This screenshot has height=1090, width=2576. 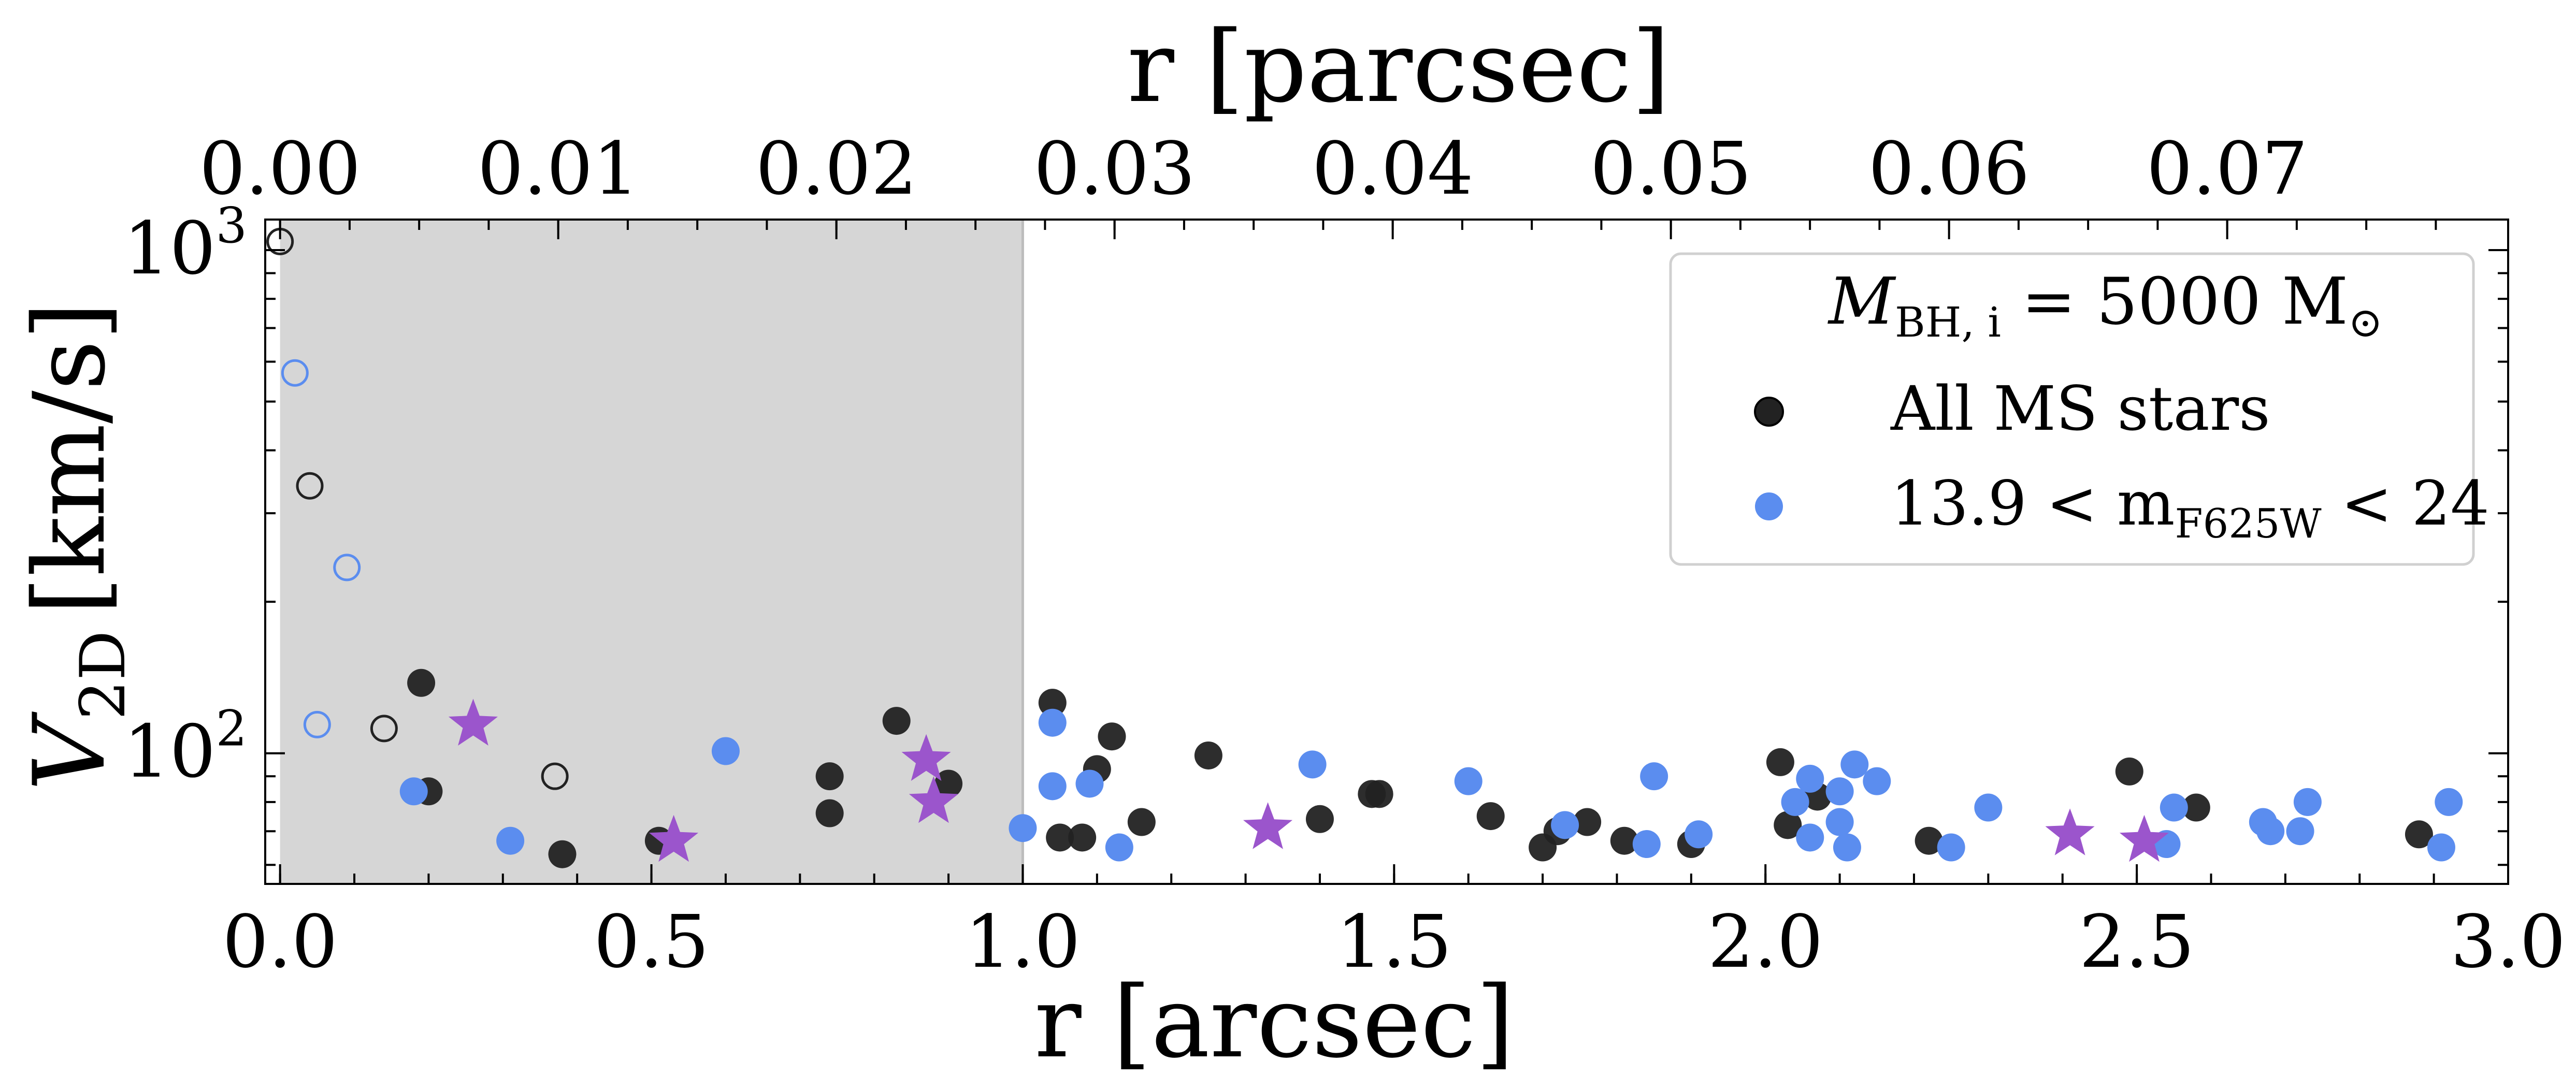 I want to click on top-tick-label: 0.04, so click(x=1393, y=169).